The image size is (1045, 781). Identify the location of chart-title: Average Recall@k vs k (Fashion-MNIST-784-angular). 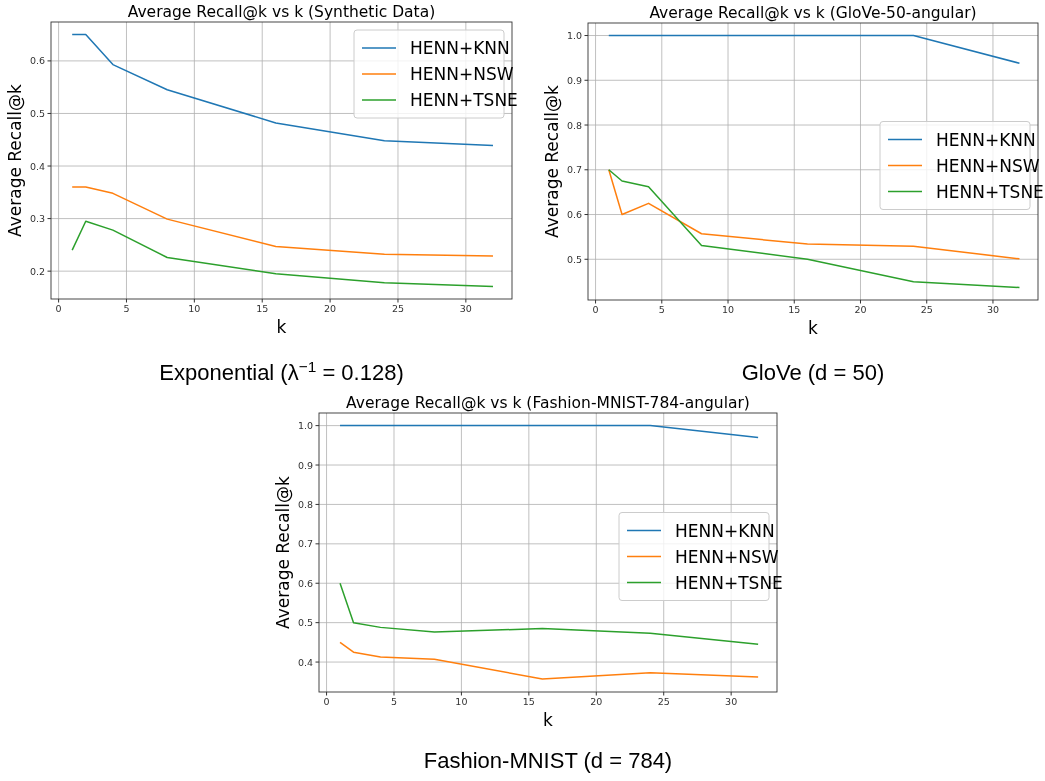
(548, 403).